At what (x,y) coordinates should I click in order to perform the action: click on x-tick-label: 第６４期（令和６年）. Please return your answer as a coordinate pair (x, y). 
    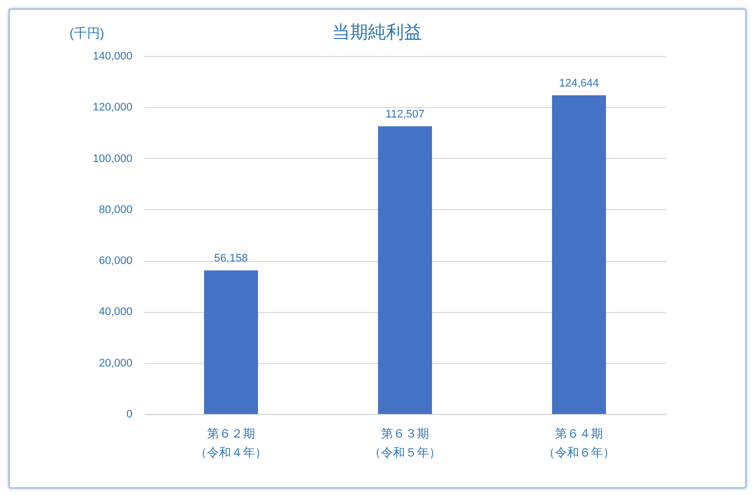
    Looking at the image, I should click on (579, 443).